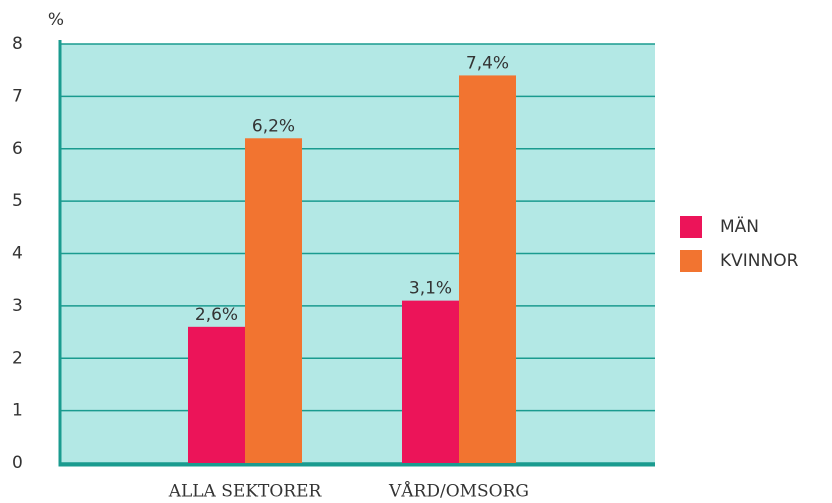  I want to click on x-tick-label: ALLA SEKTORER, so click(245, 492).